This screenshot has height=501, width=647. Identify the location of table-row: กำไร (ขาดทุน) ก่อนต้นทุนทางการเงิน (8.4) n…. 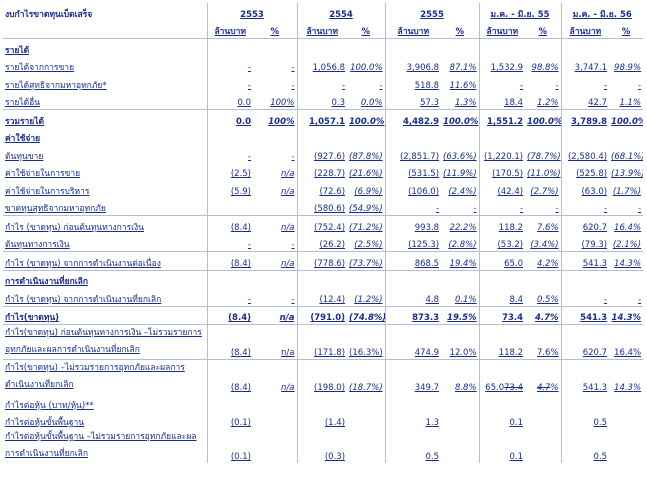
(323, 224).